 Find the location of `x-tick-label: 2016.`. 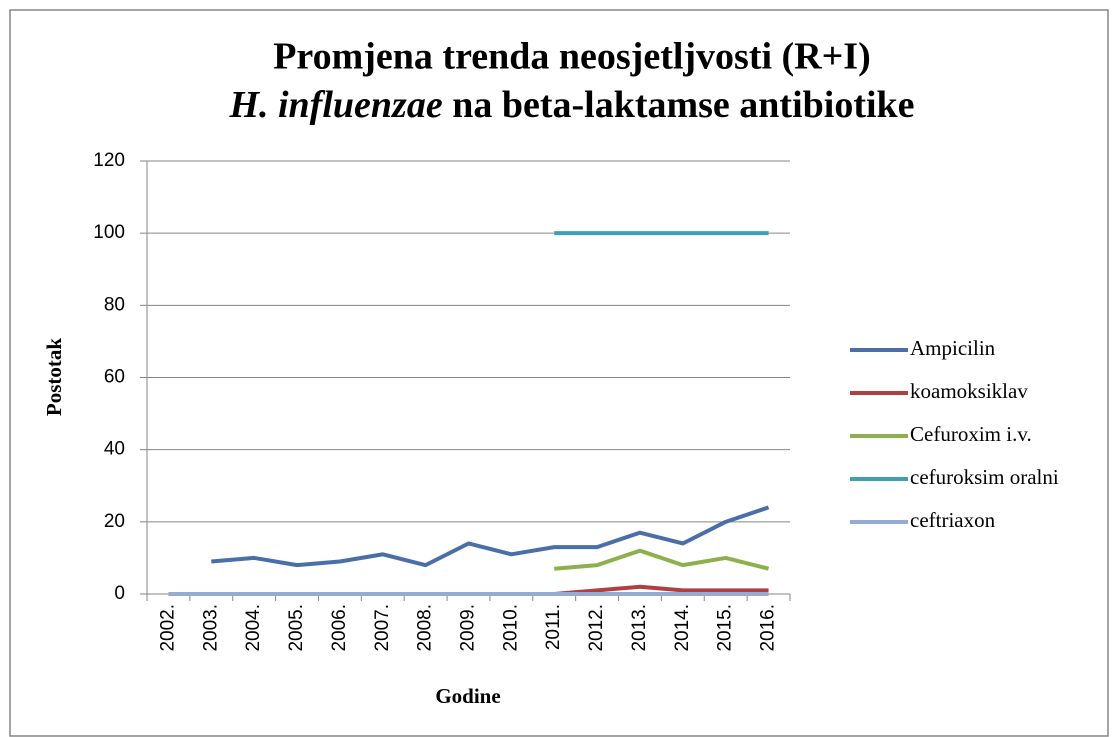

x-tick-label: 2016. is located at coordinates (768, 628).